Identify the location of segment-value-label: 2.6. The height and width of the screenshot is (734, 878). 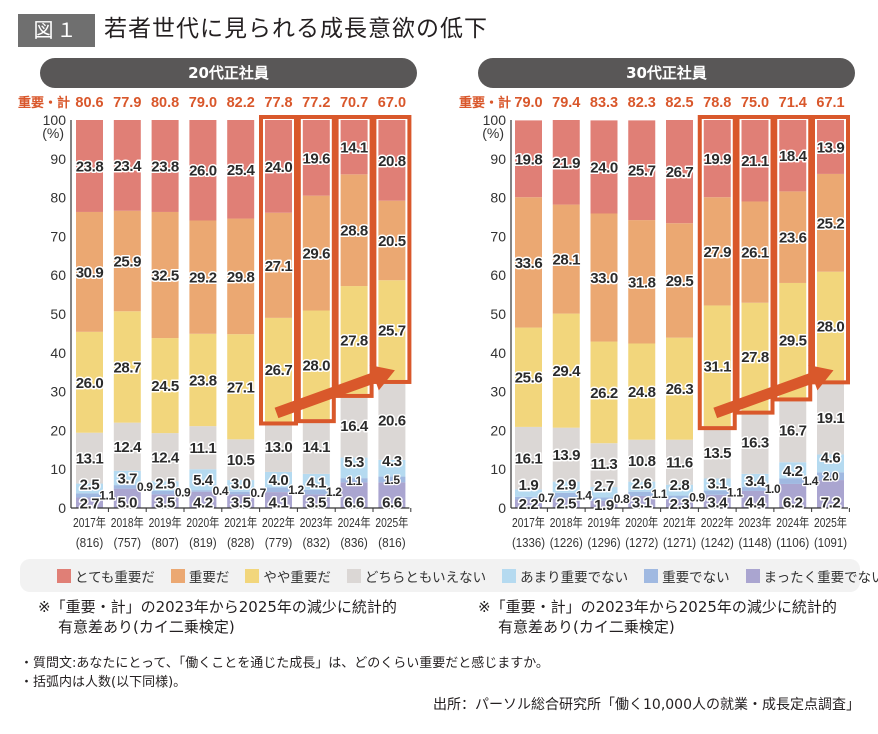
(642, 484).